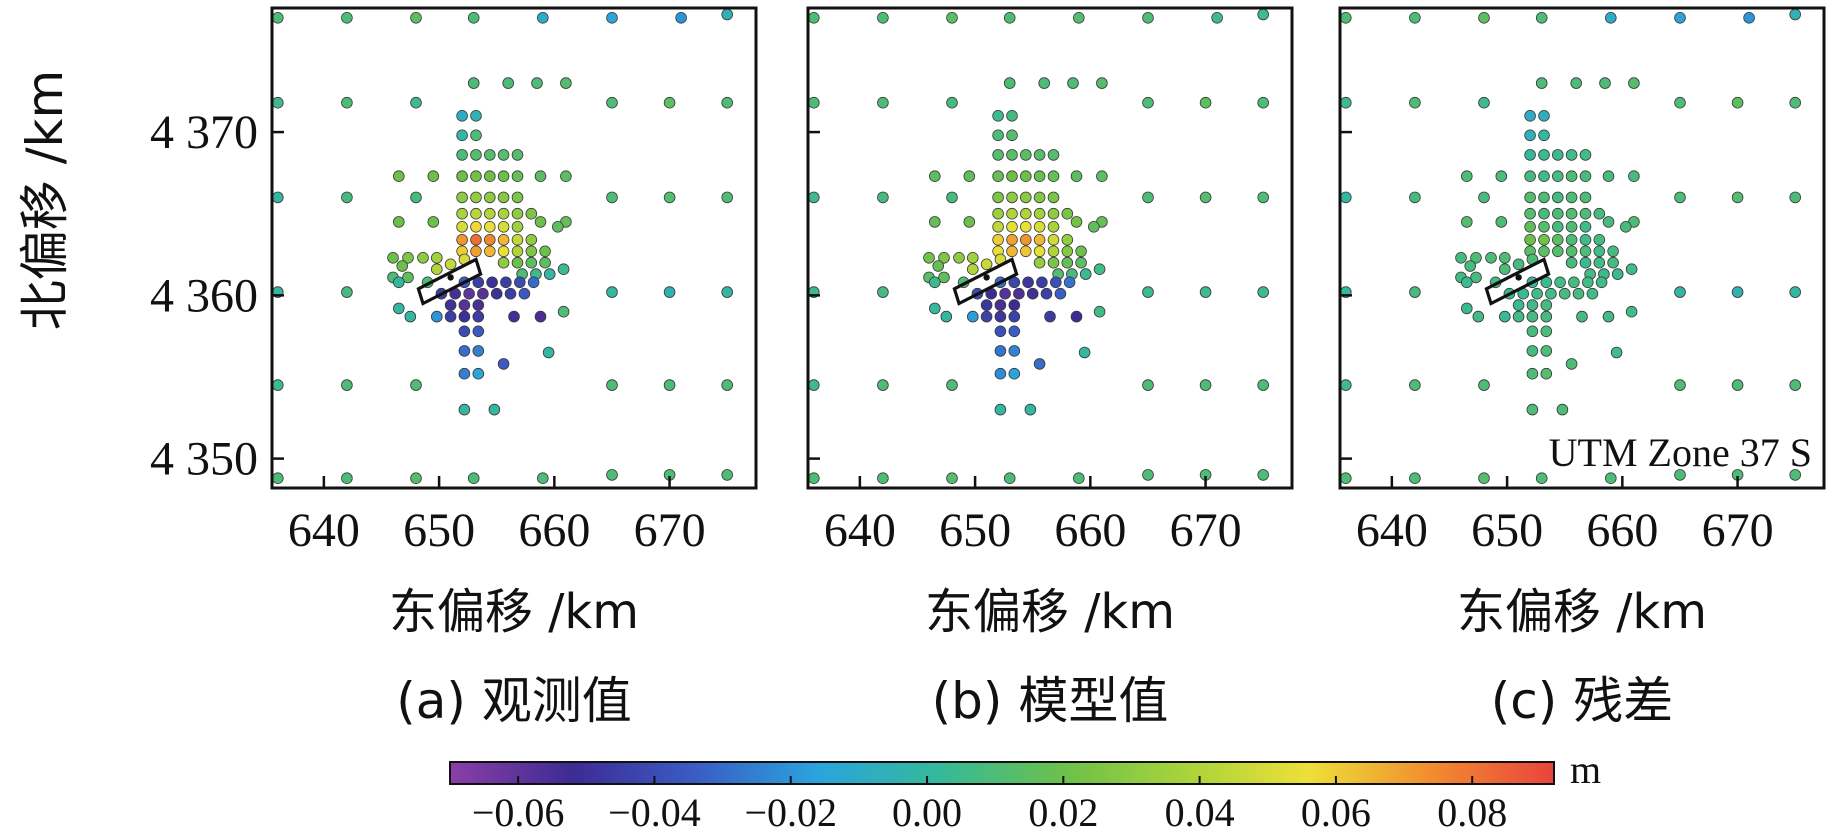 The width and height of the screenshot is (1843, 833). I want to click on panel-title: (c) 残差, so click(1582, 701).